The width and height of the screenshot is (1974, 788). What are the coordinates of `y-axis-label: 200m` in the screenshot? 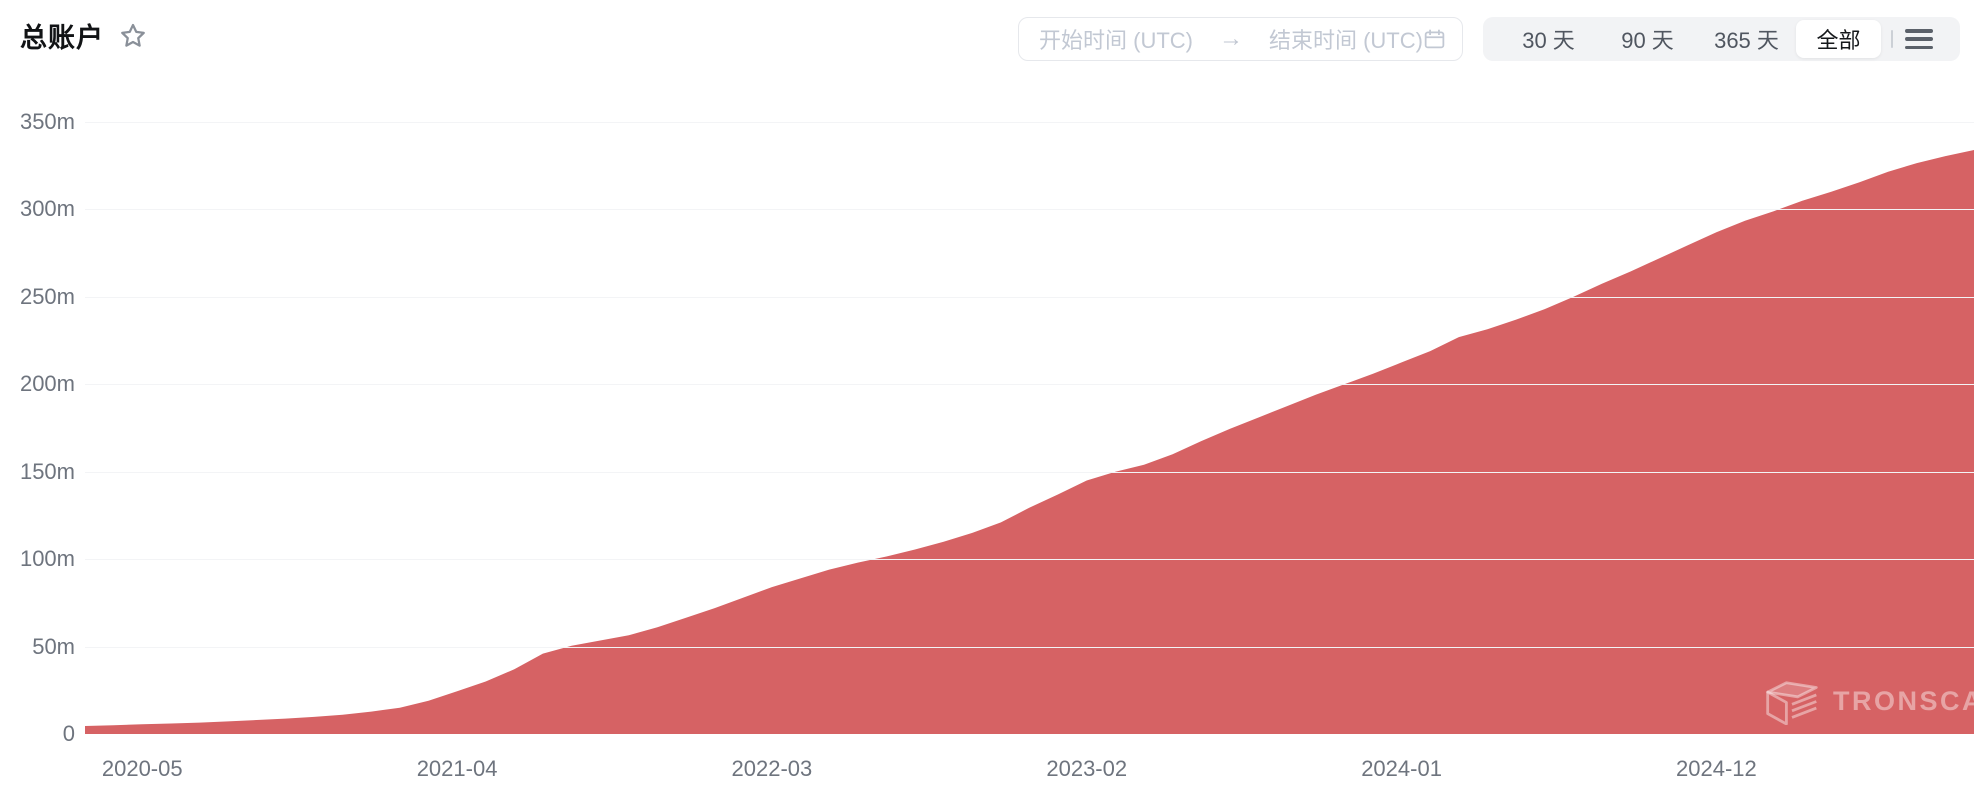 It's located at (47, 384).